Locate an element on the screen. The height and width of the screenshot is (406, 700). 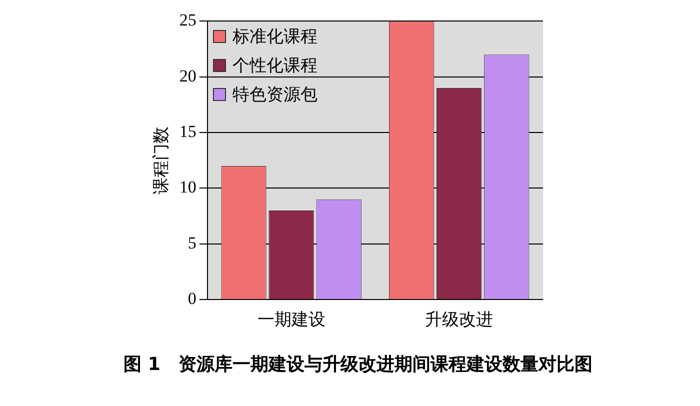
x-tick-label: 一期建设 is located at coordinates (291, 320).